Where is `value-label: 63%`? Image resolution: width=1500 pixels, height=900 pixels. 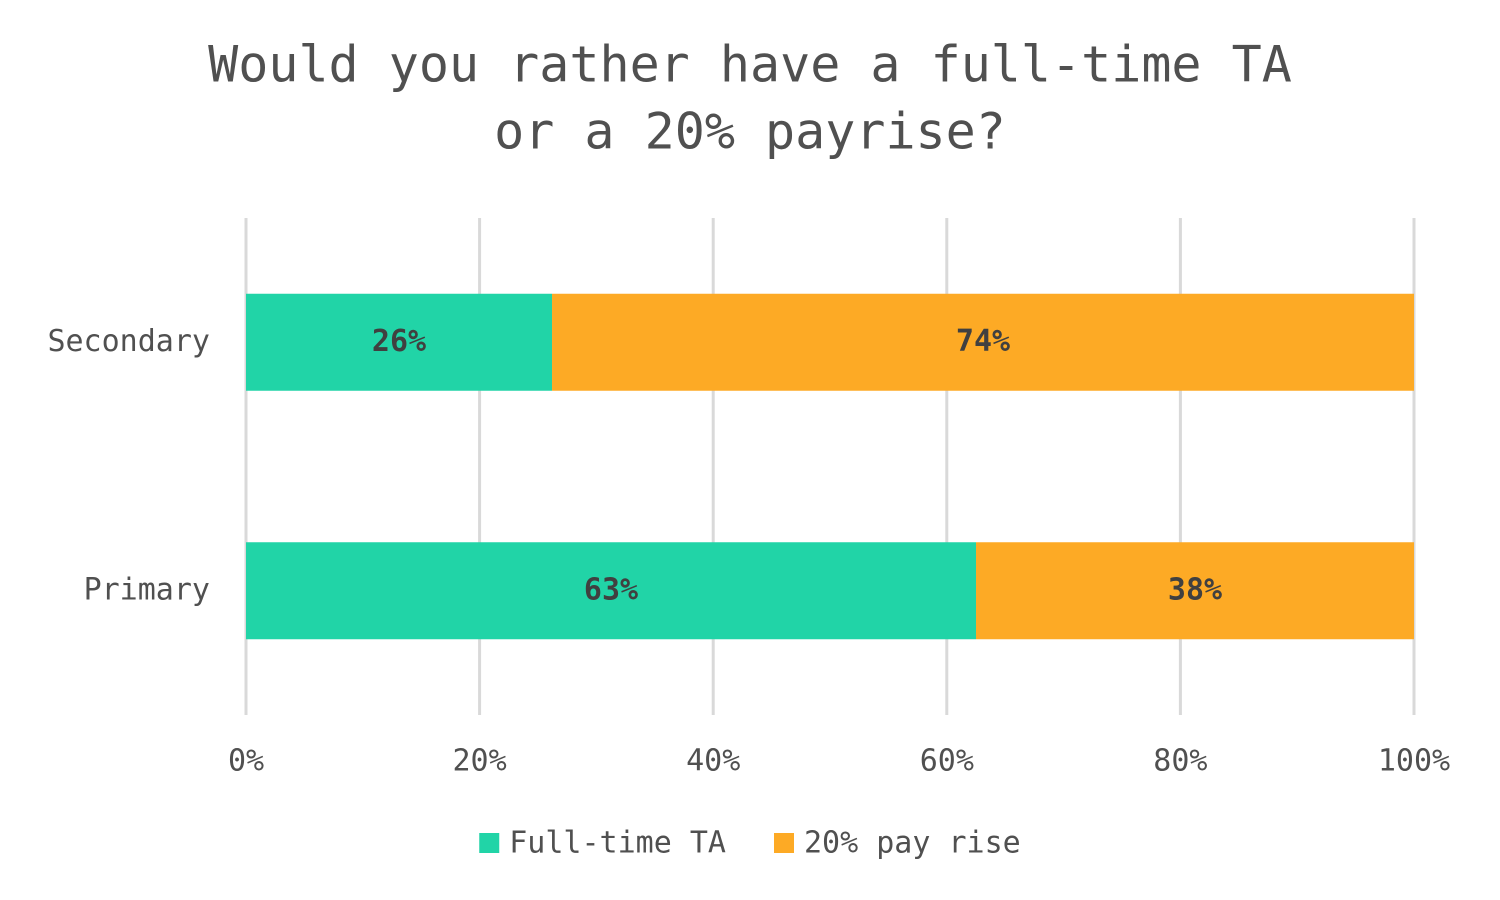 value-label: 63% is located at coordinates (611, 589).